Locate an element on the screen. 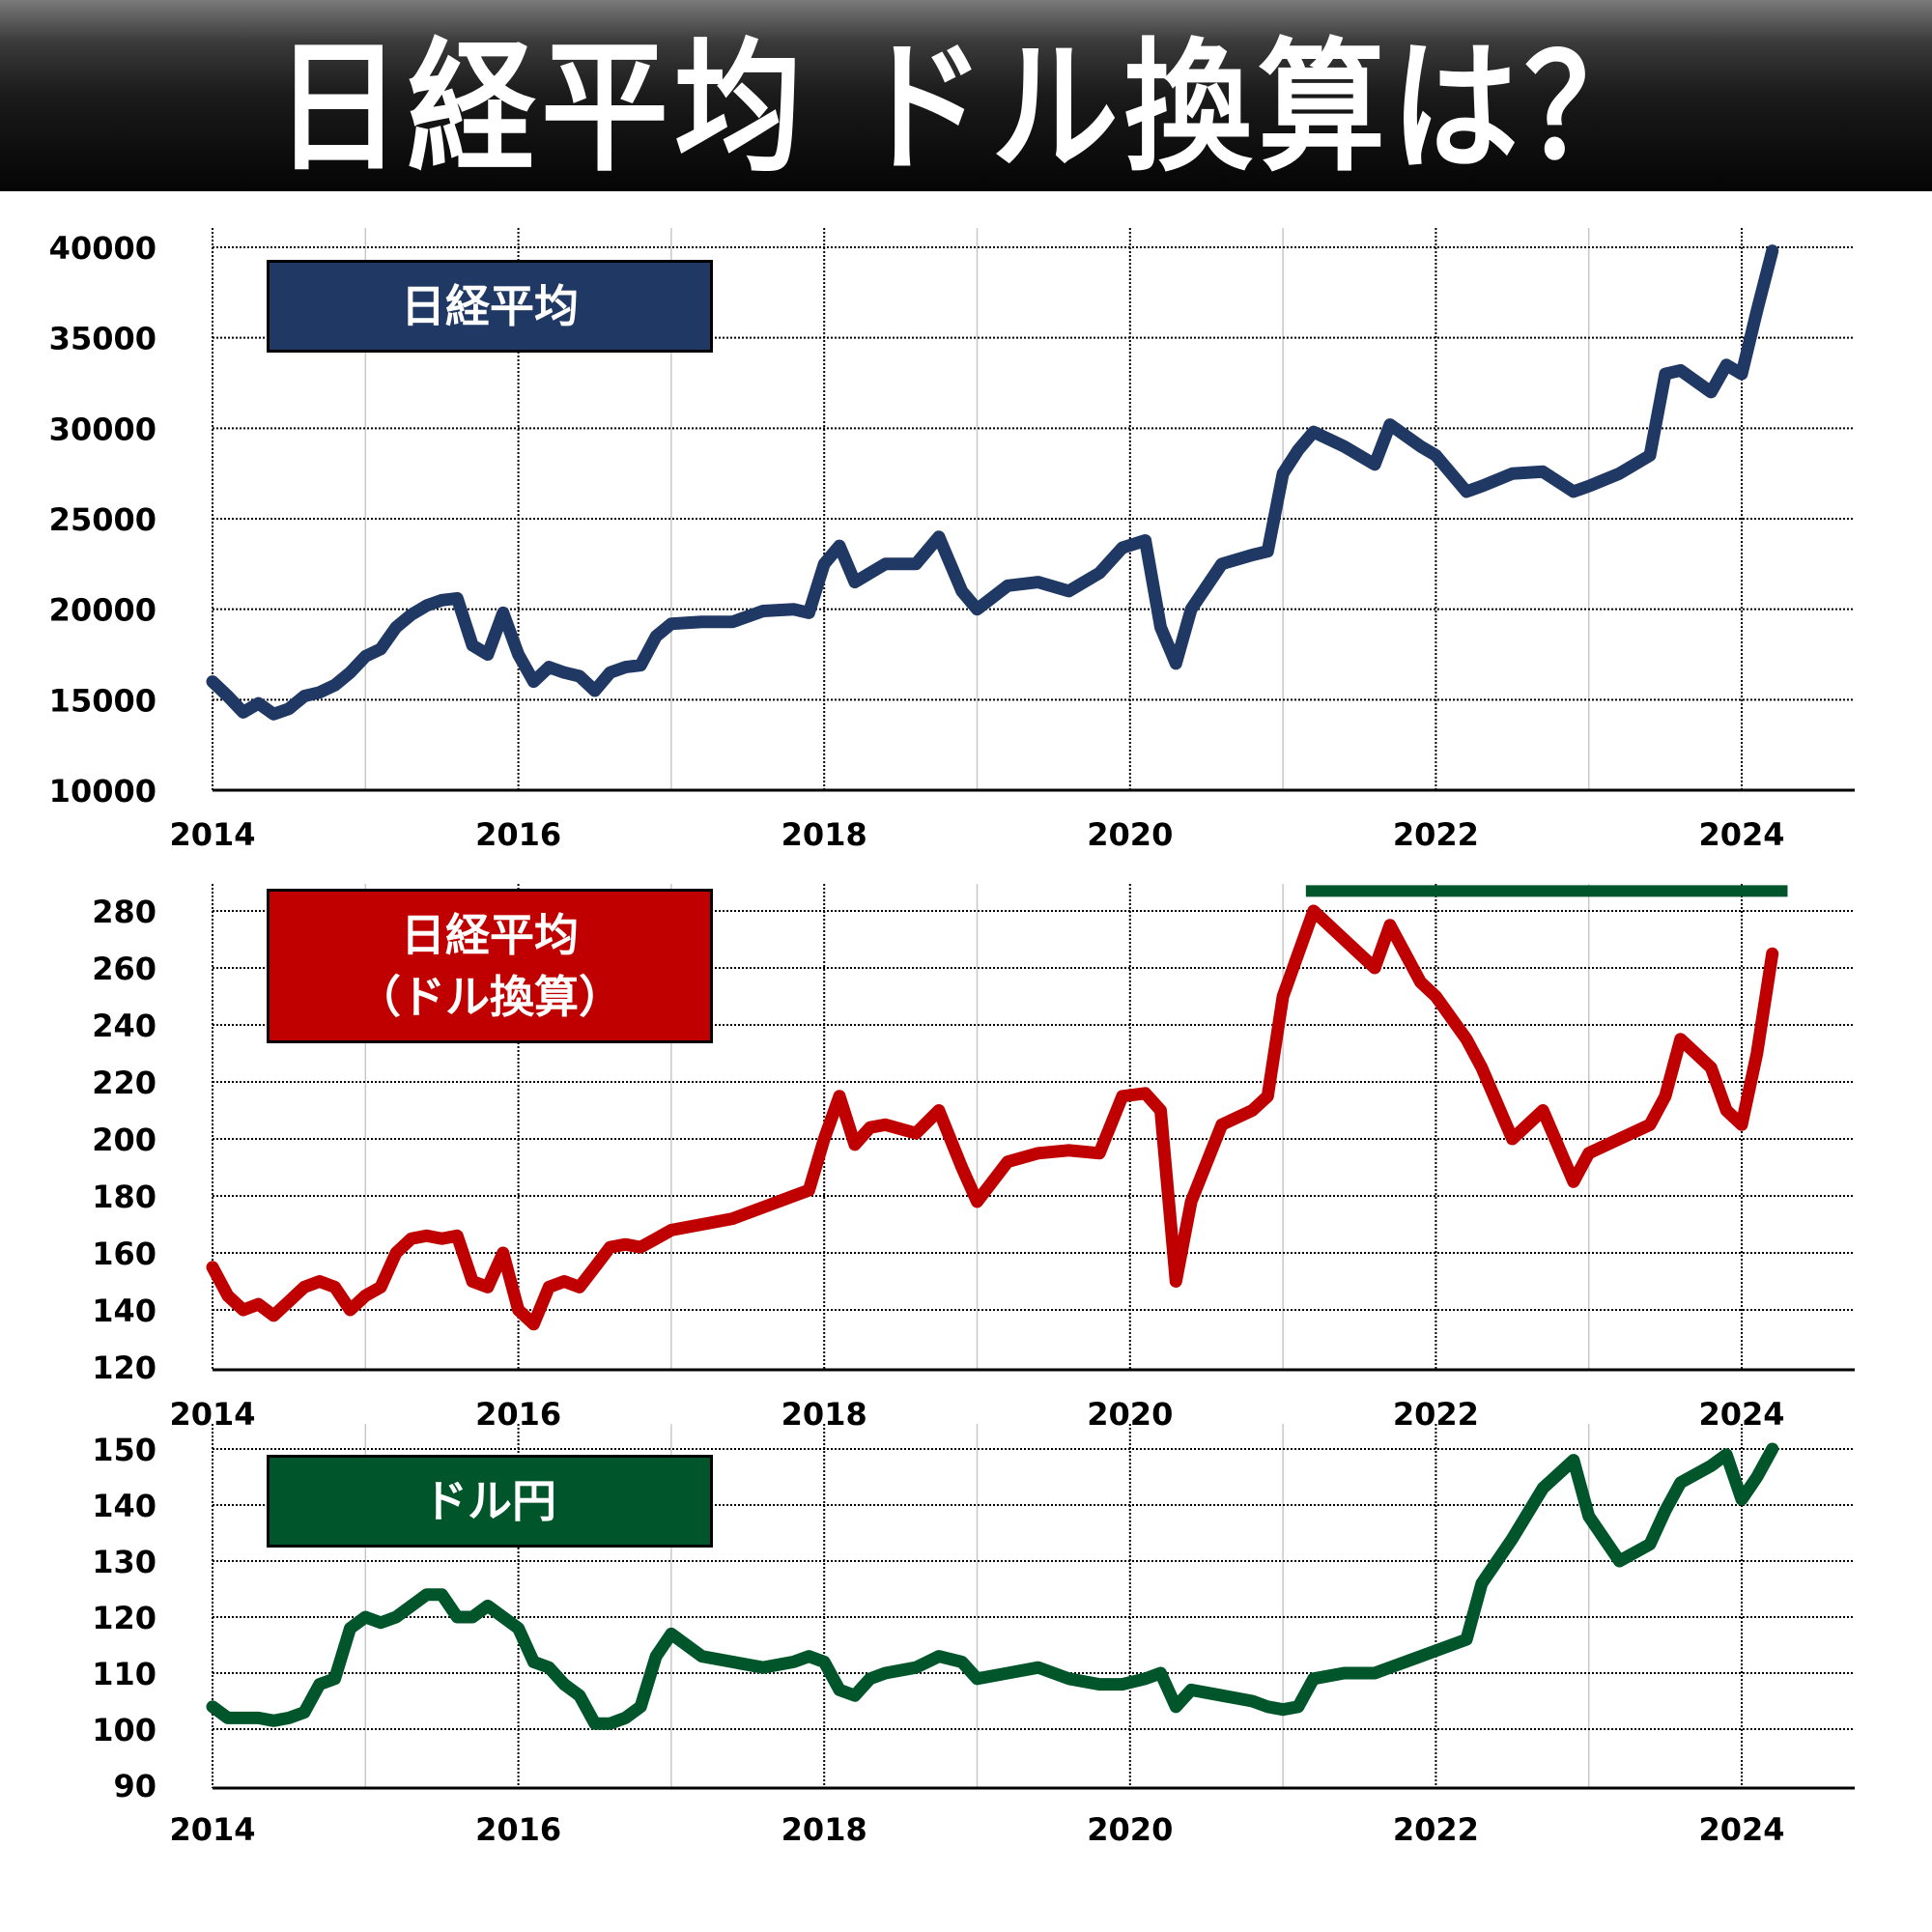 This screenshot has width=1932, height=1932. label-nikkei-usd-line2: （ドル換算） is located at coordinates (489, 997).